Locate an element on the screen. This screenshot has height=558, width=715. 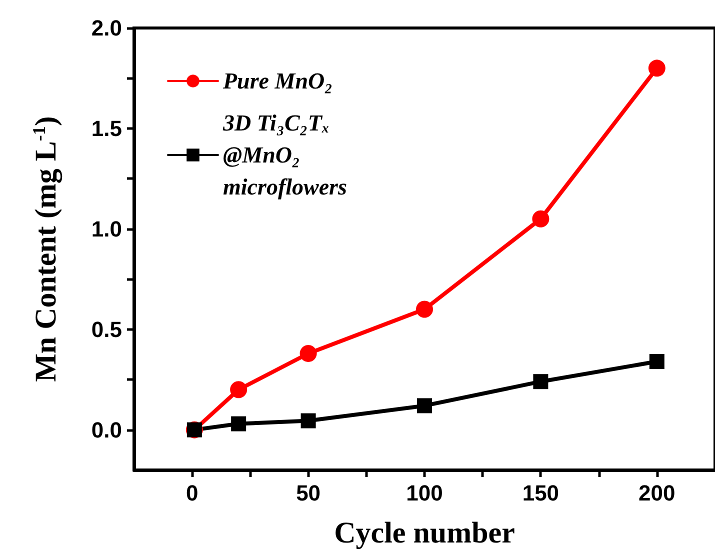
x-tick-label: 200 is located at coordinates (657, 493).